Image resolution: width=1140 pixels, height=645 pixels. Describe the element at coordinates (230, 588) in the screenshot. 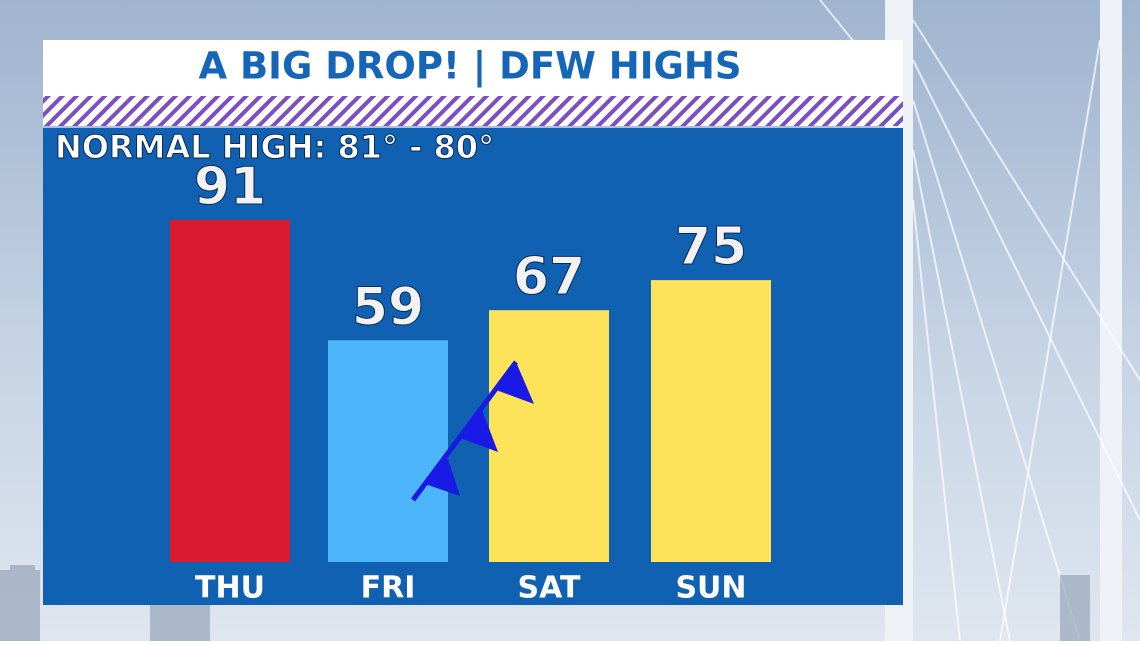

I see `x-tick-label: THU` at that location.